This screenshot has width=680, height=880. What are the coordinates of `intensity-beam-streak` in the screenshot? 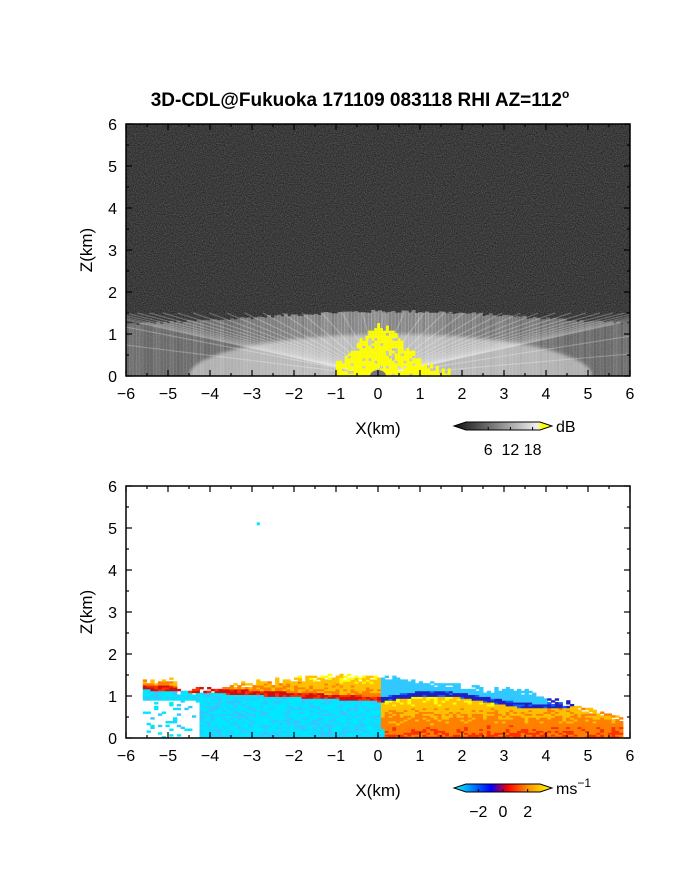 It's located at (252, 346).